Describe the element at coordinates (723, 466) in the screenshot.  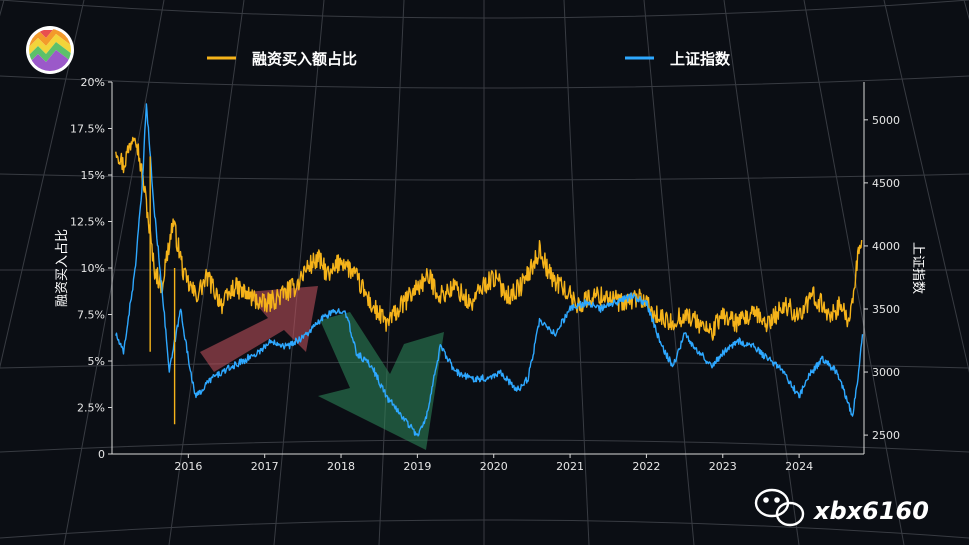
I see `x-tick-label: 2023` at that location.